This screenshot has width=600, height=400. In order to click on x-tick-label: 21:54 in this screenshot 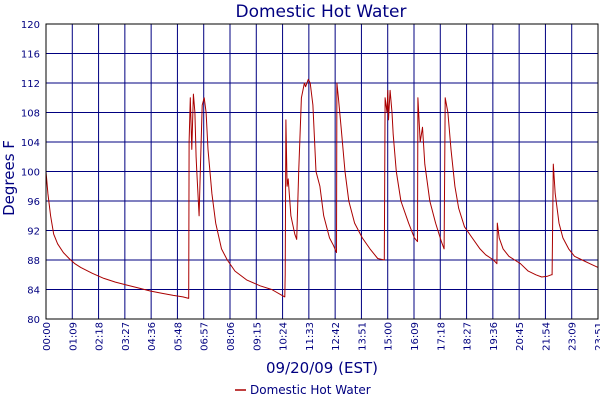, I will do `click(546, 336)`.